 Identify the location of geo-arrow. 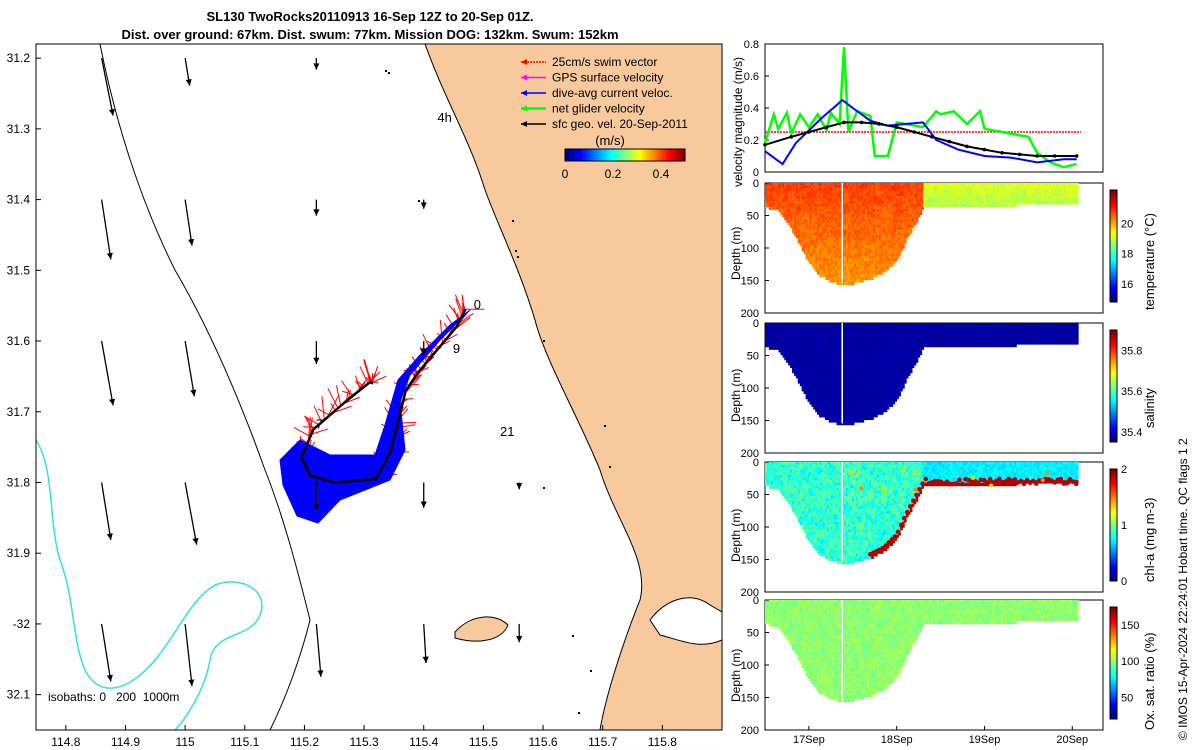
(318, 650).